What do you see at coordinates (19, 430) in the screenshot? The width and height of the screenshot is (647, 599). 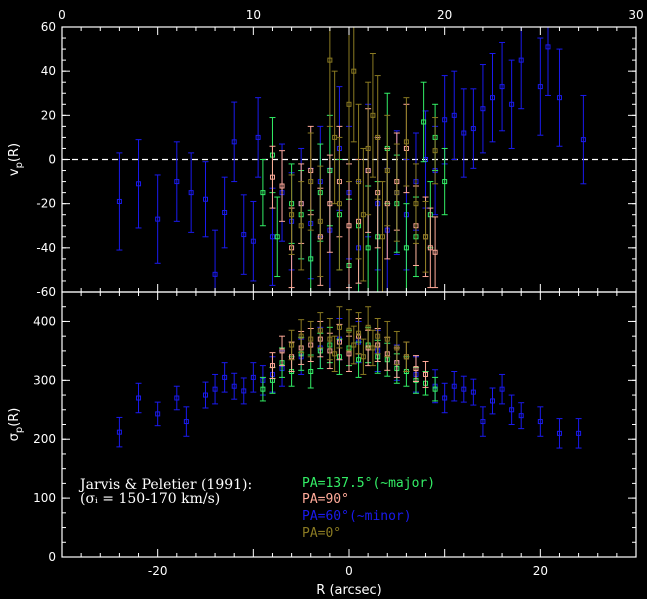 I see `y-axis-label-sub: p` at bounding box center [19, 430].